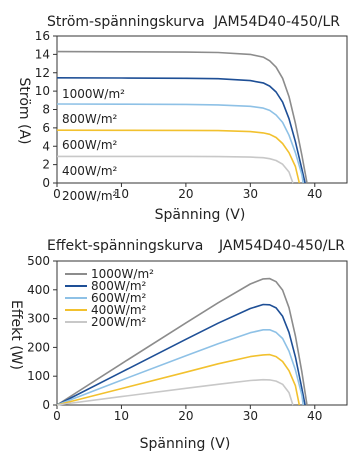 Image resolution: width=353 pixels, height=452 pixels. What do you see at coordinates (90, 145) in the screenshot?
I see `iv-series-label: 600W/m²` at bounding box center [90, 145].